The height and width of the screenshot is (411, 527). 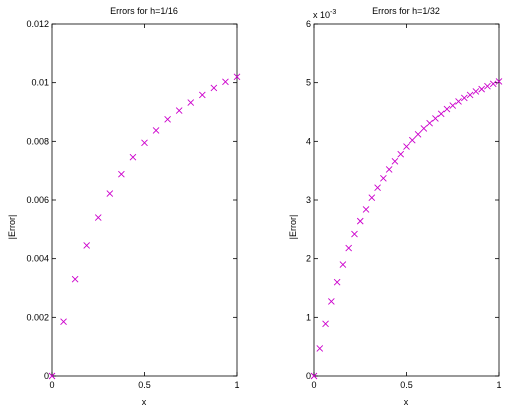 What do you see at coordinates (308, 141) in the screenshot?
I see `y-tick-label: 4` at bounding box center [308, 141].